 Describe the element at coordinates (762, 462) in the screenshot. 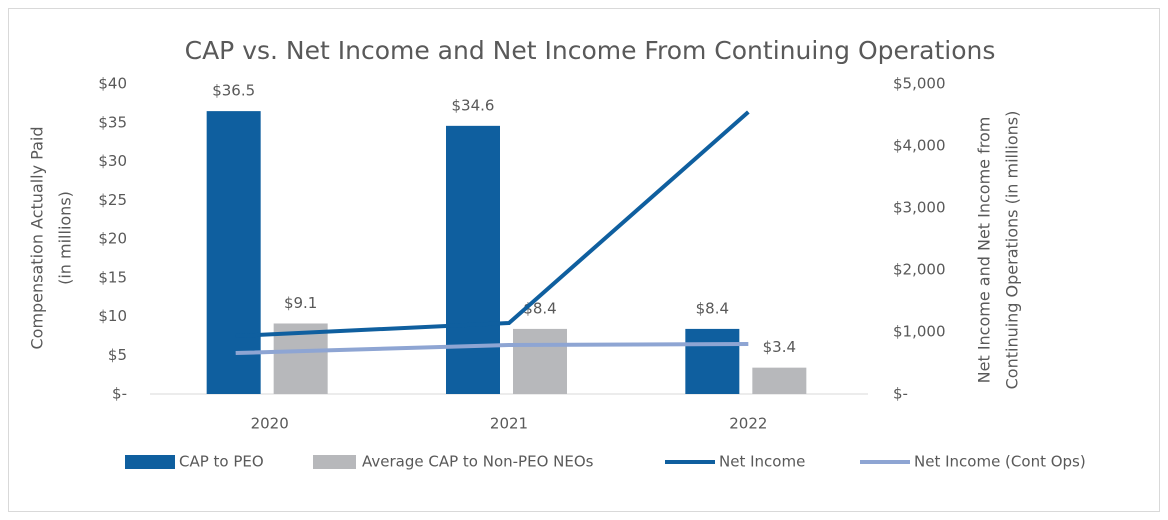

I see `legend-label: Net Income` at that location.